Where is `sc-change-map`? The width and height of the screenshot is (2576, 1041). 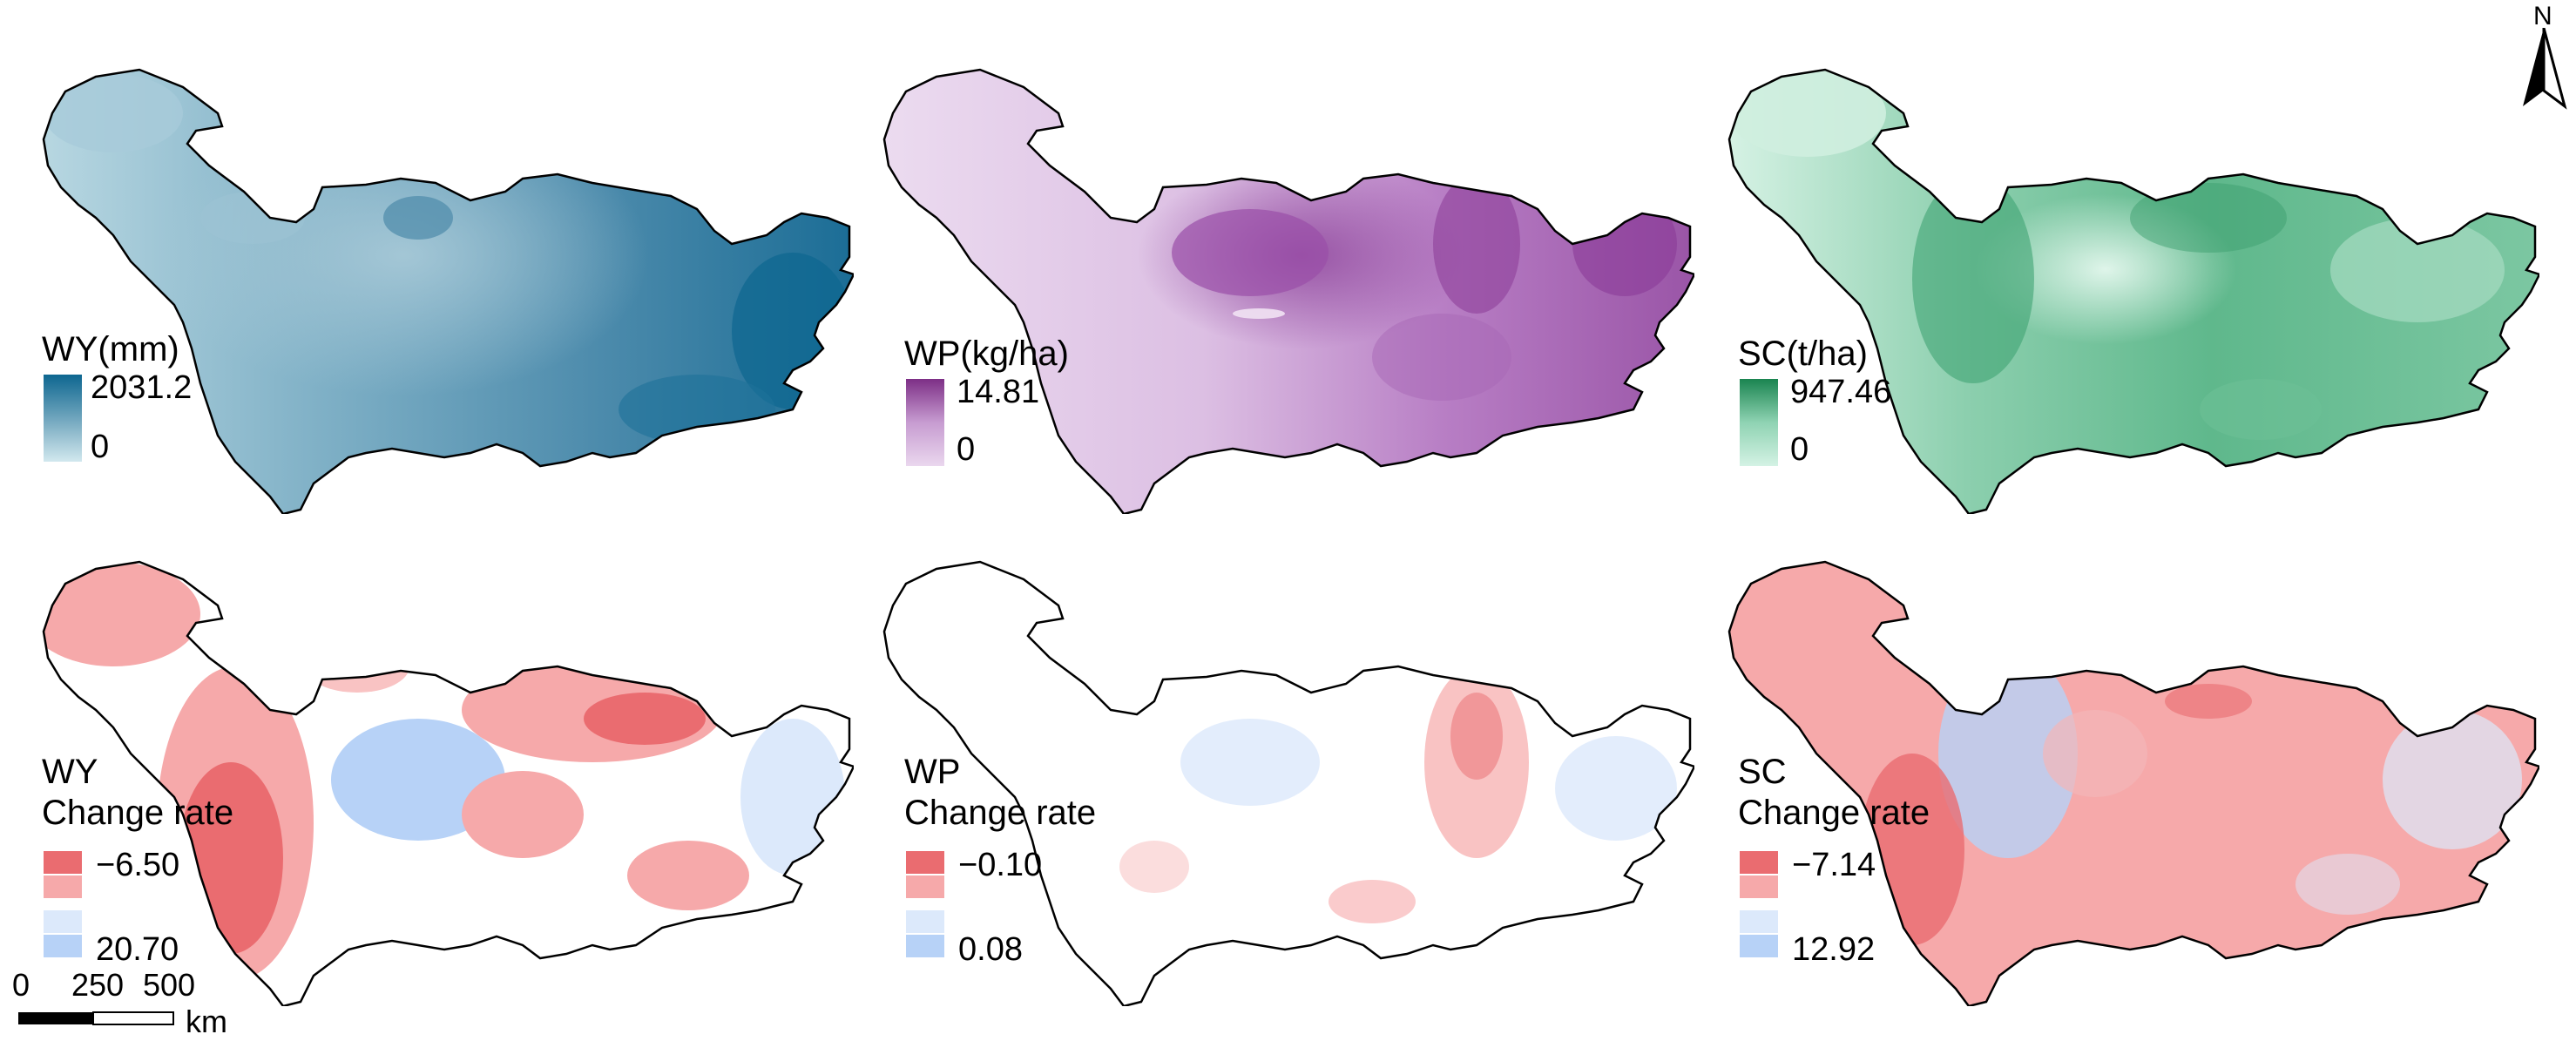
sc-change-map is located at coordinates (2133, 783).